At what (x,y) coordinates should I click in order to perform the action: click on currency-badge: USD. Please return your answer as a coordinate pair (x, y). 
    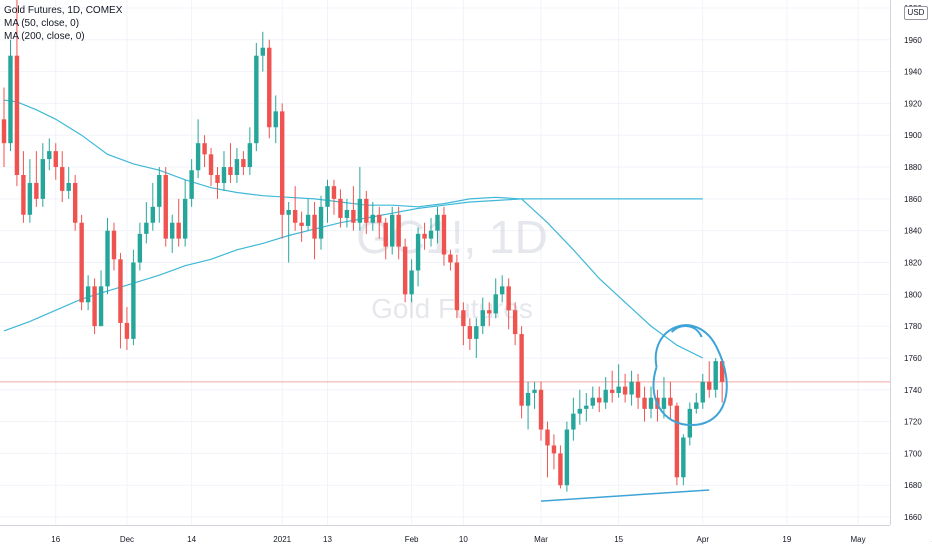
    Looking at the image, I should click on (916, 13).